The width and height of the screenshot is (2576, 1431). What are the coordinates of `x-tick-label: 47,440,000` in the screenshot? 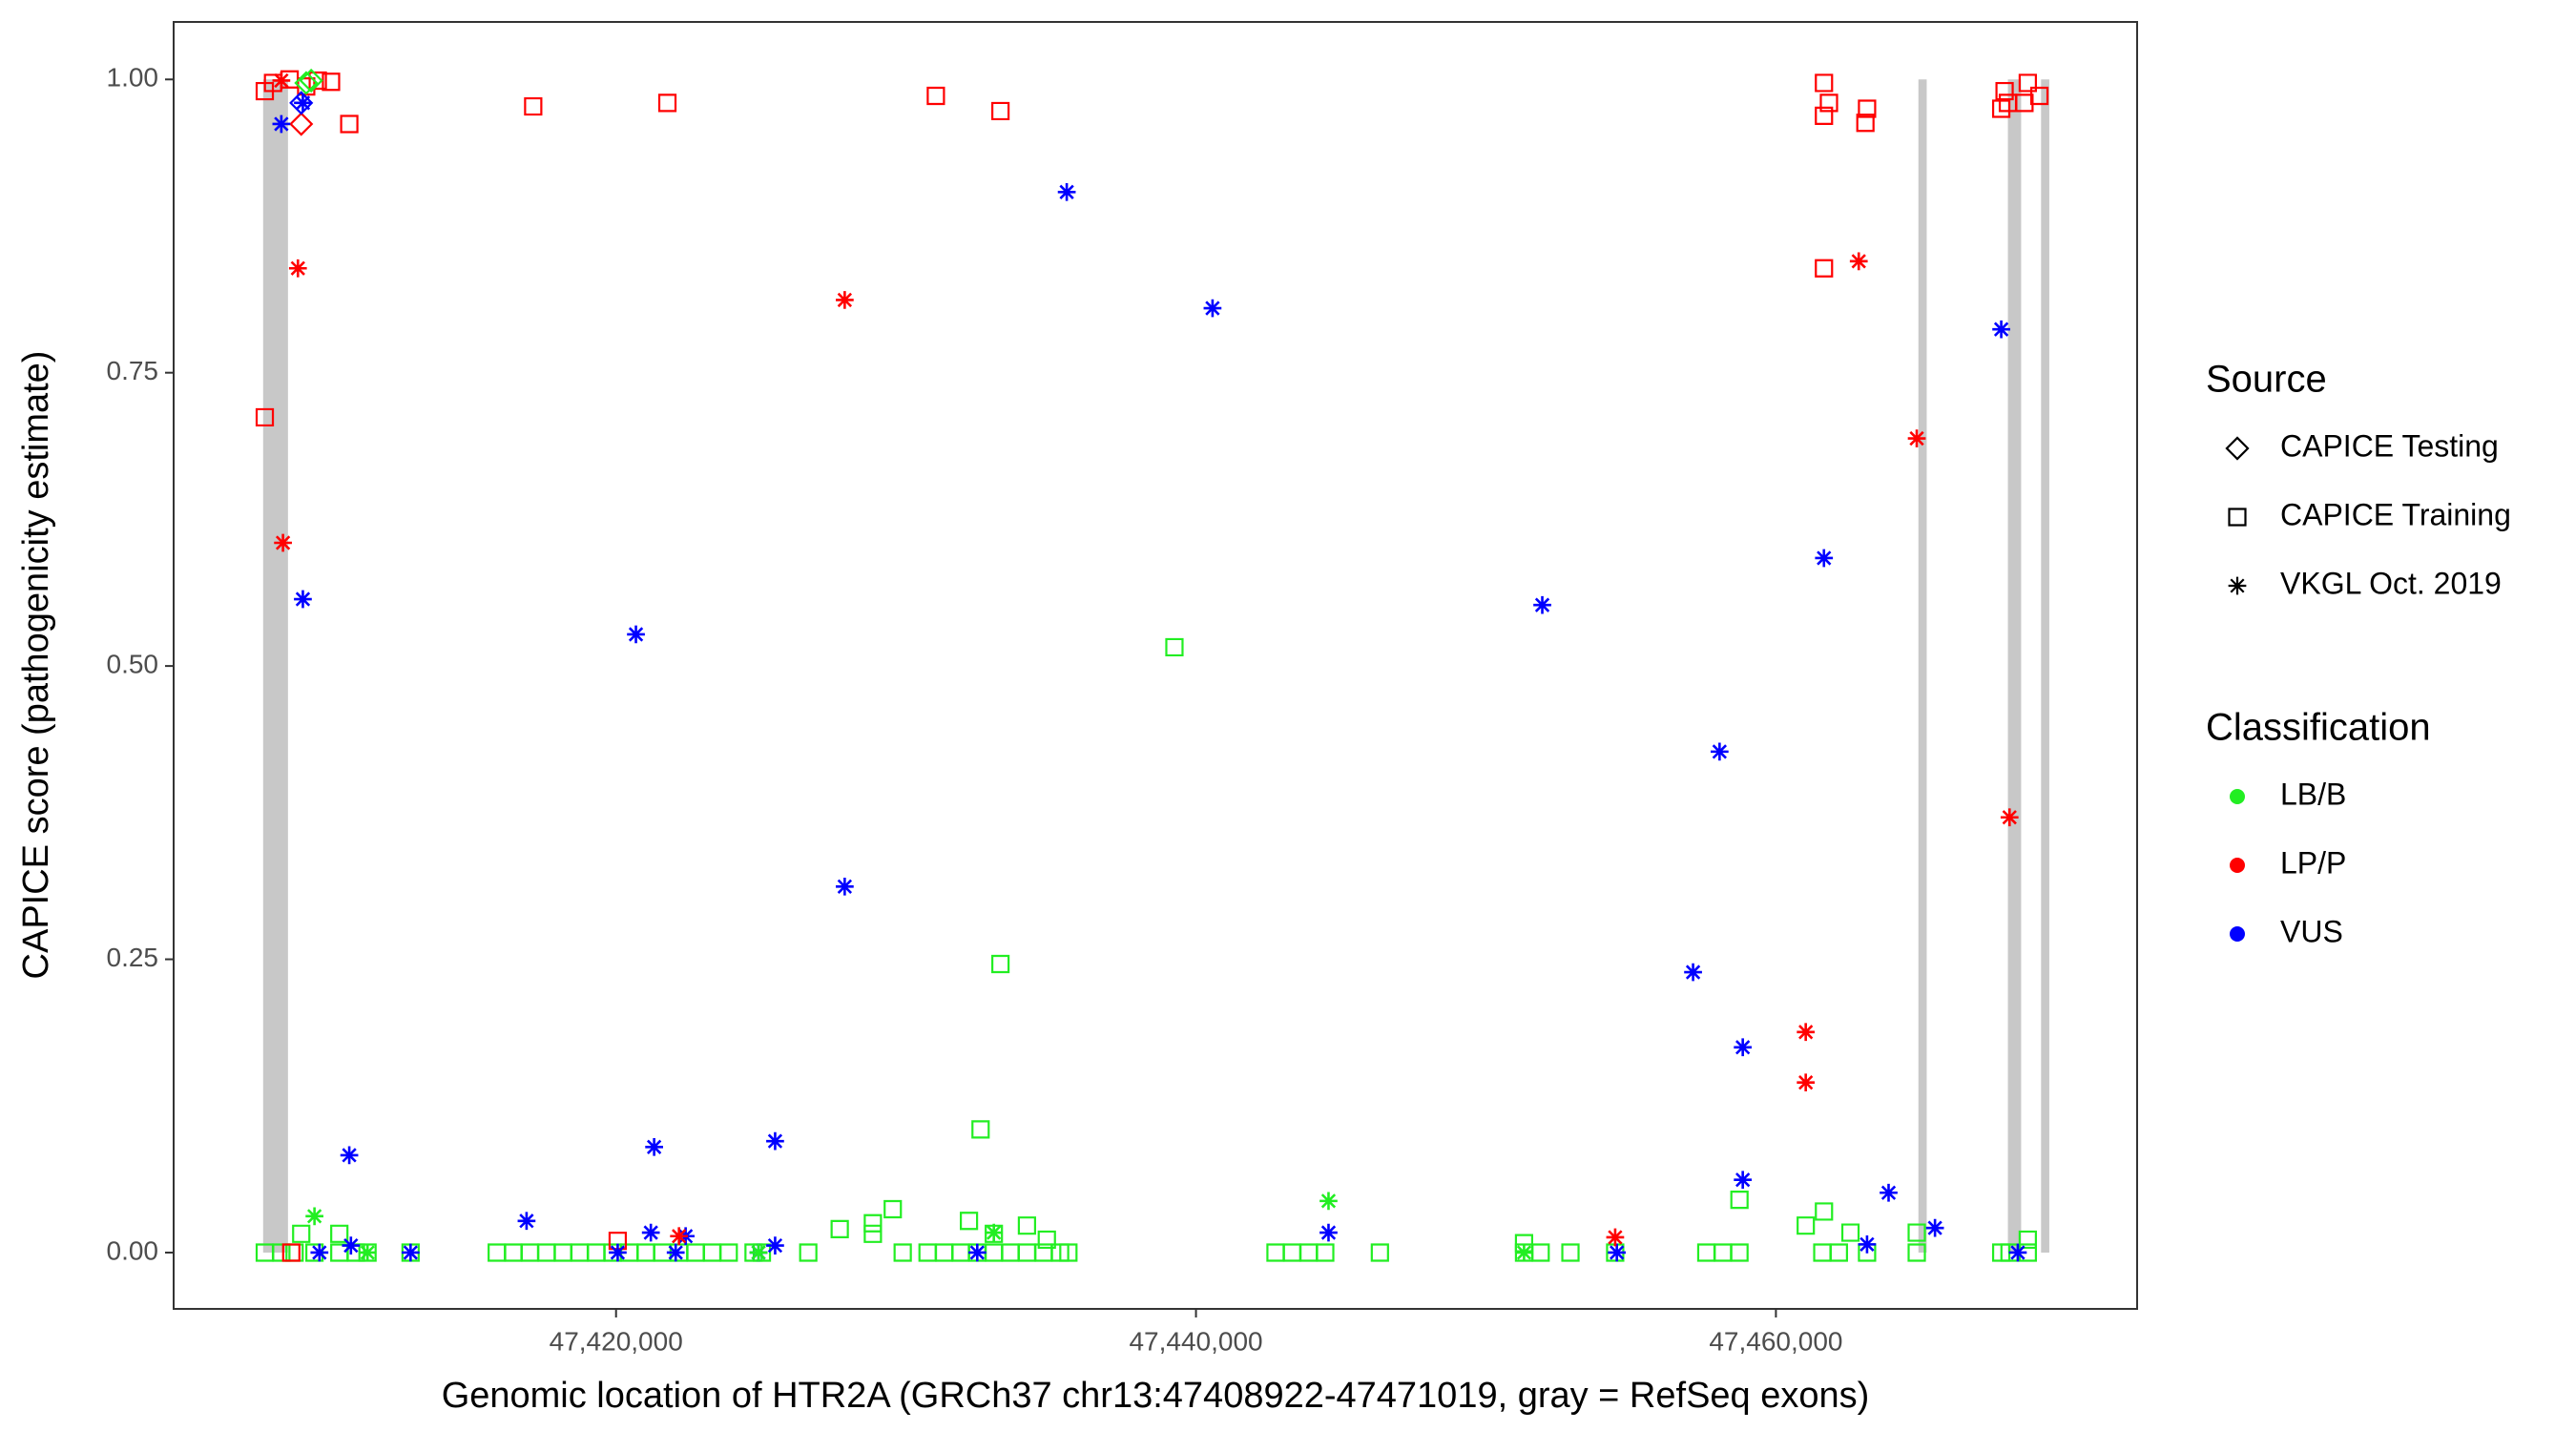 It's located at (1195, 1341).